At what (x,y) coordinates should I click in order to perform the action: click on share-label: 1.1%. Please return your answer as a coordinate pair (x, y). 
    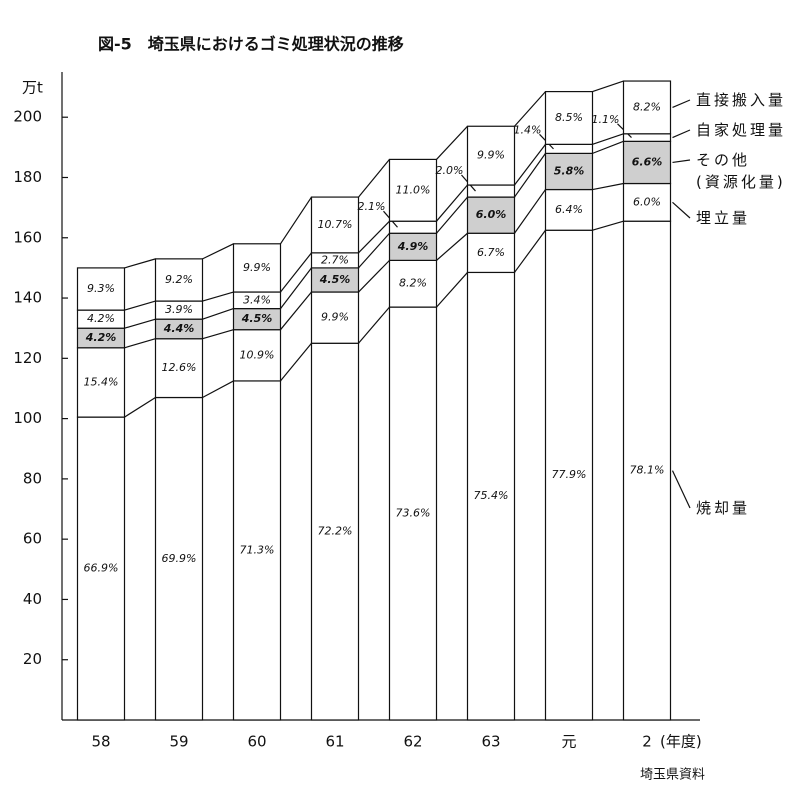
    Looking at the image, I should click on (606, 119).